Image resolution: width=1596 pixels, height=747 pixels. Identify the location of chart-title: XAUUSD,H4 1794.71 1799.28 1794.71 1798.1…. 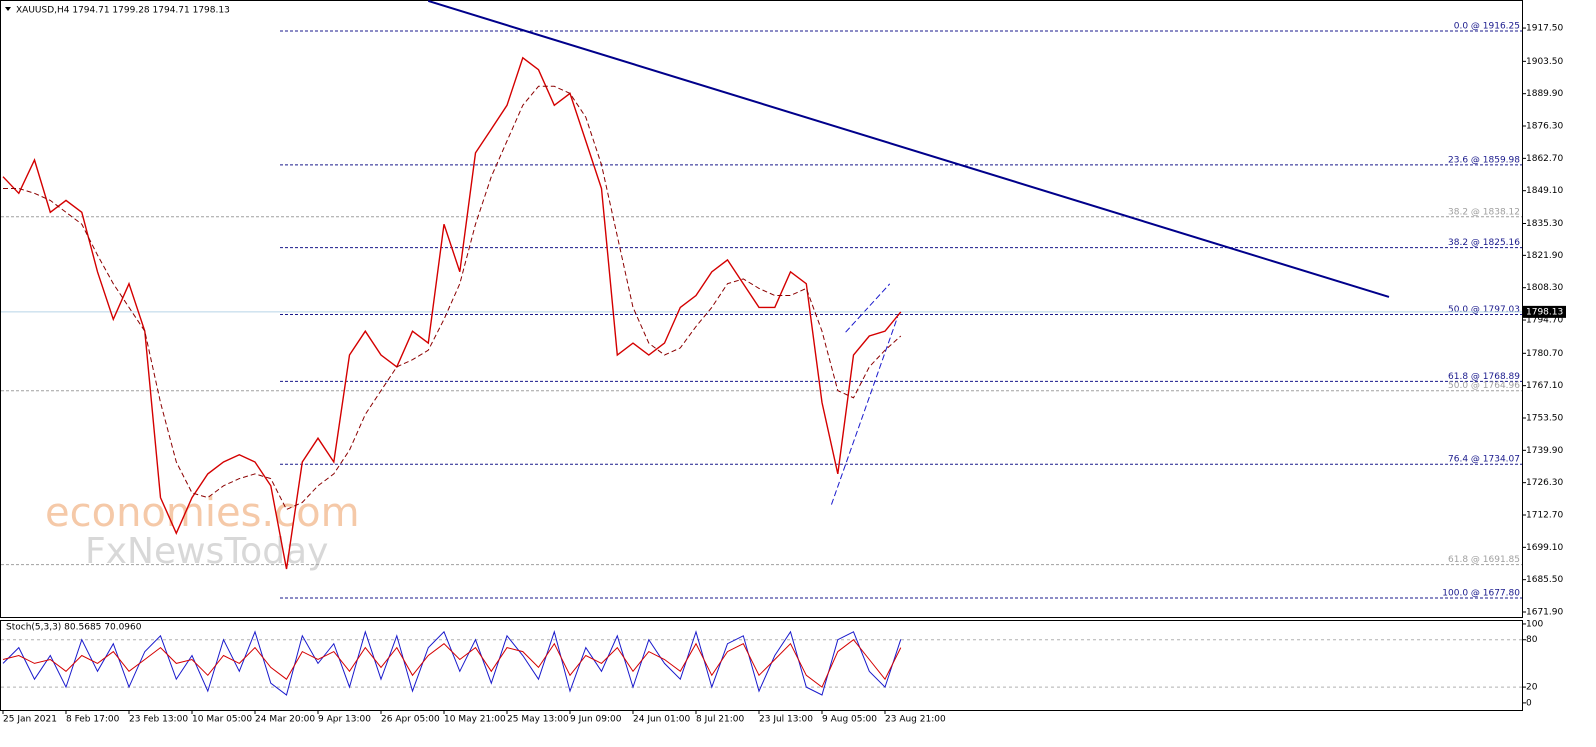
(123, 11).